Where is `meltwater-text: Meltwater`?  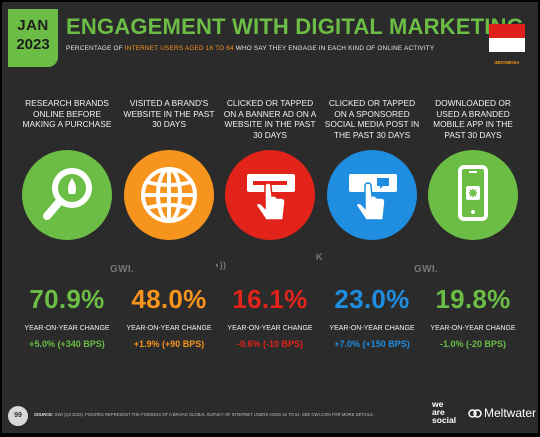 meltwater-text: Meltwater is located at coordinates (510, 413).